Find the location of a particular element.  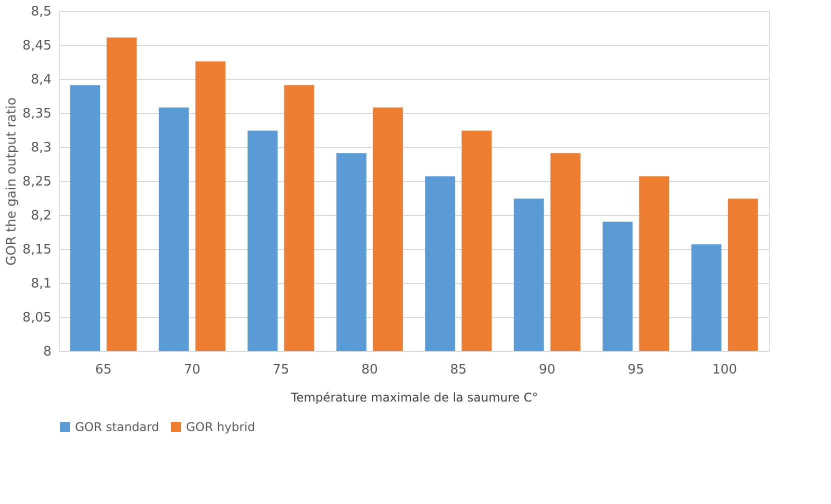

x-tick-label: 85 is located at coordinates (458, 370).